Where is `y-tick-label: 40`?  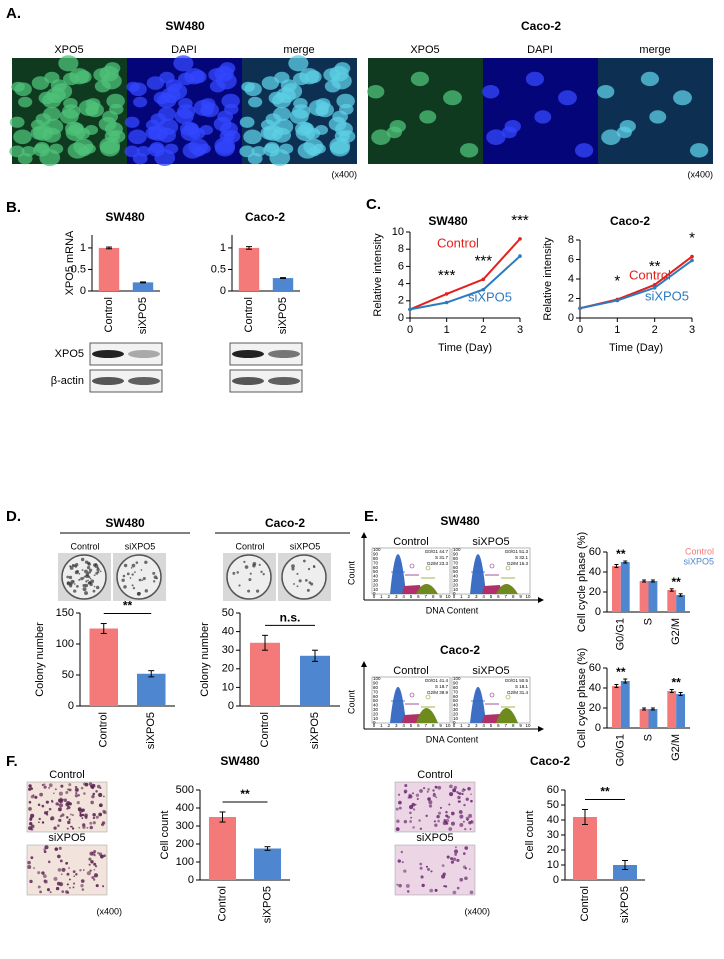 y-tick-label: 40 is located at coordinates (595, 572).